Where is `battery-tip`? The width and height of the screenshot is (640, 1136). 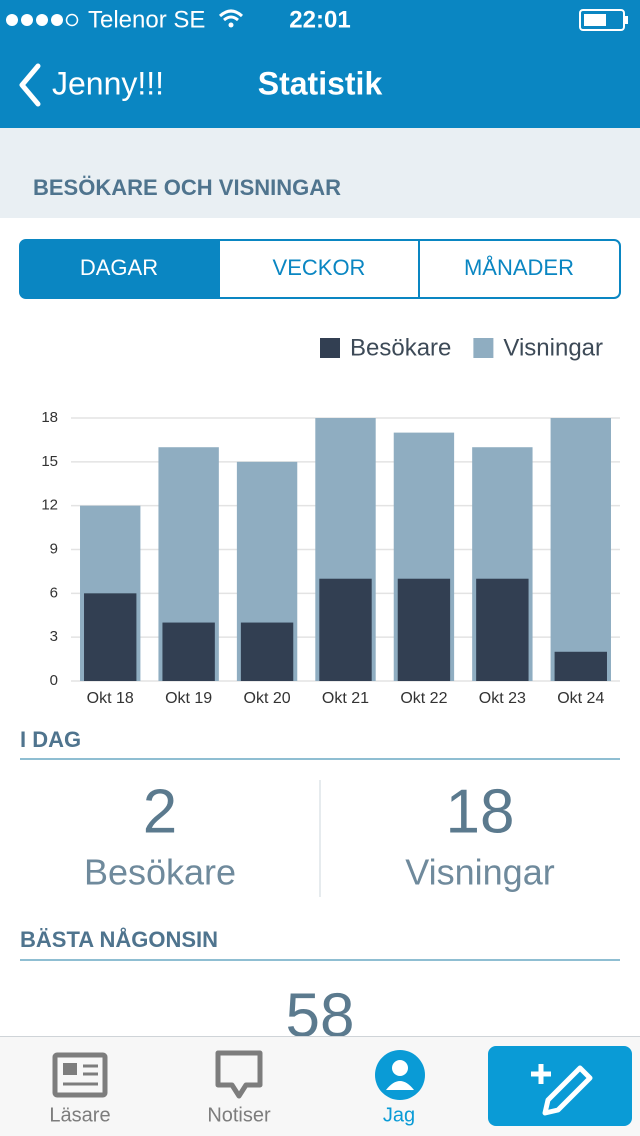
battery-tip is located at coordinates (626, 20).